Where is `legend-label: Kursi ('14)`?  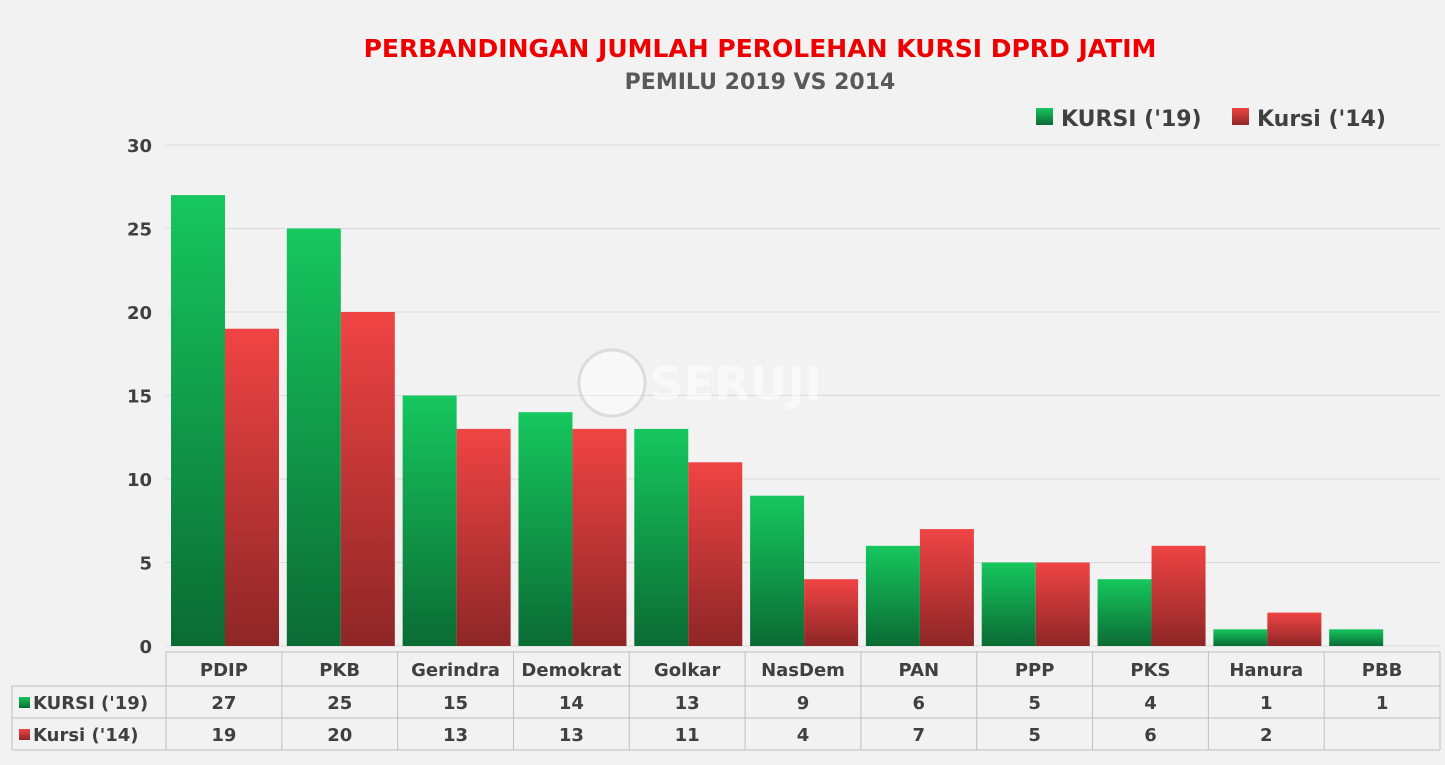
legend-label: Kursi ('14) is located at coordinates (1321, 119).